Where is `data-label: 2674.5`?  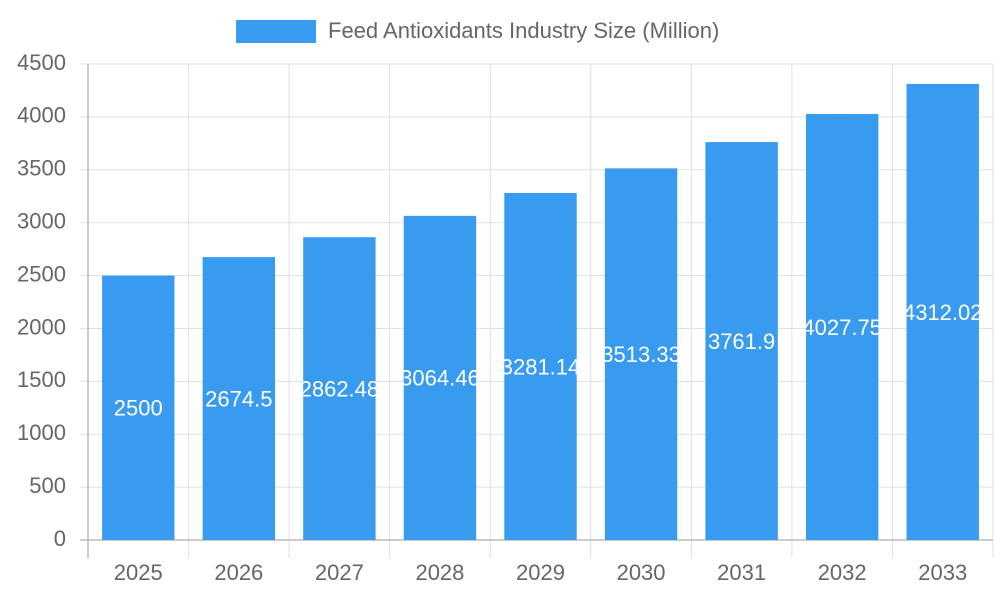 data-label: 2674.5 is located at coordinates (238, 398).